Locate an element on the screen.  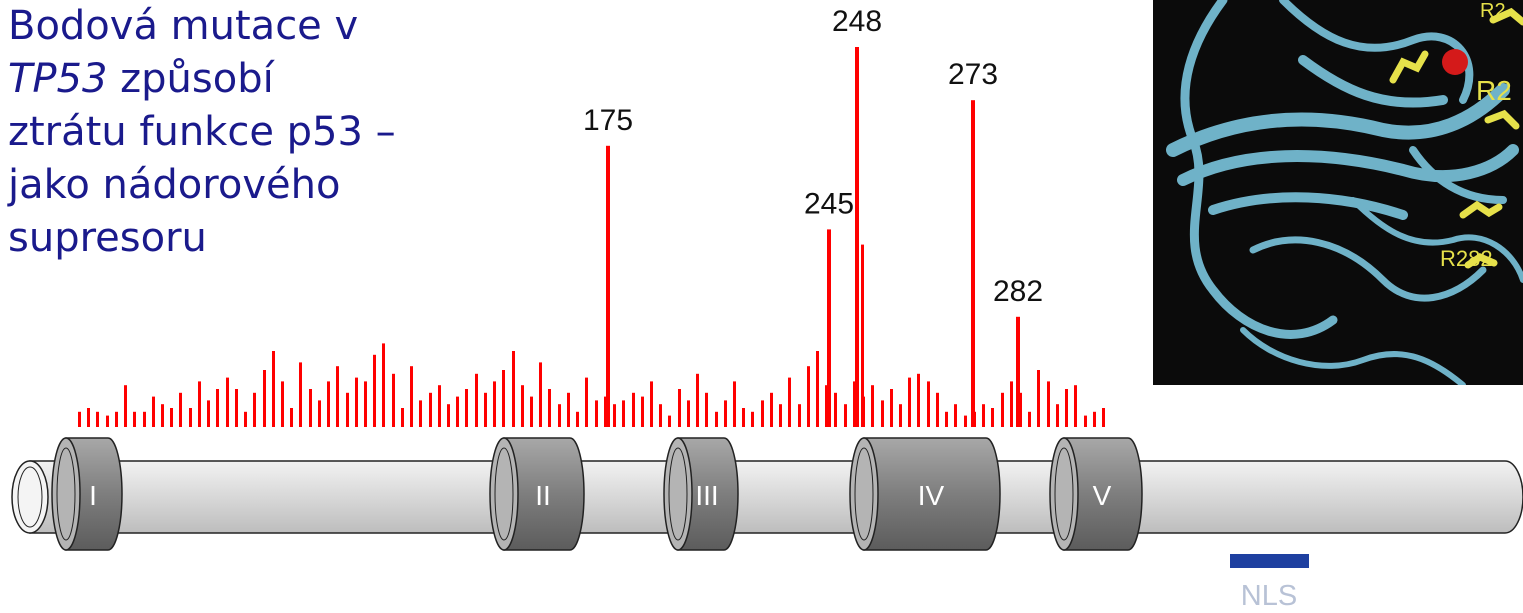
domain-label-I: I is located at coordinates (93, 495).